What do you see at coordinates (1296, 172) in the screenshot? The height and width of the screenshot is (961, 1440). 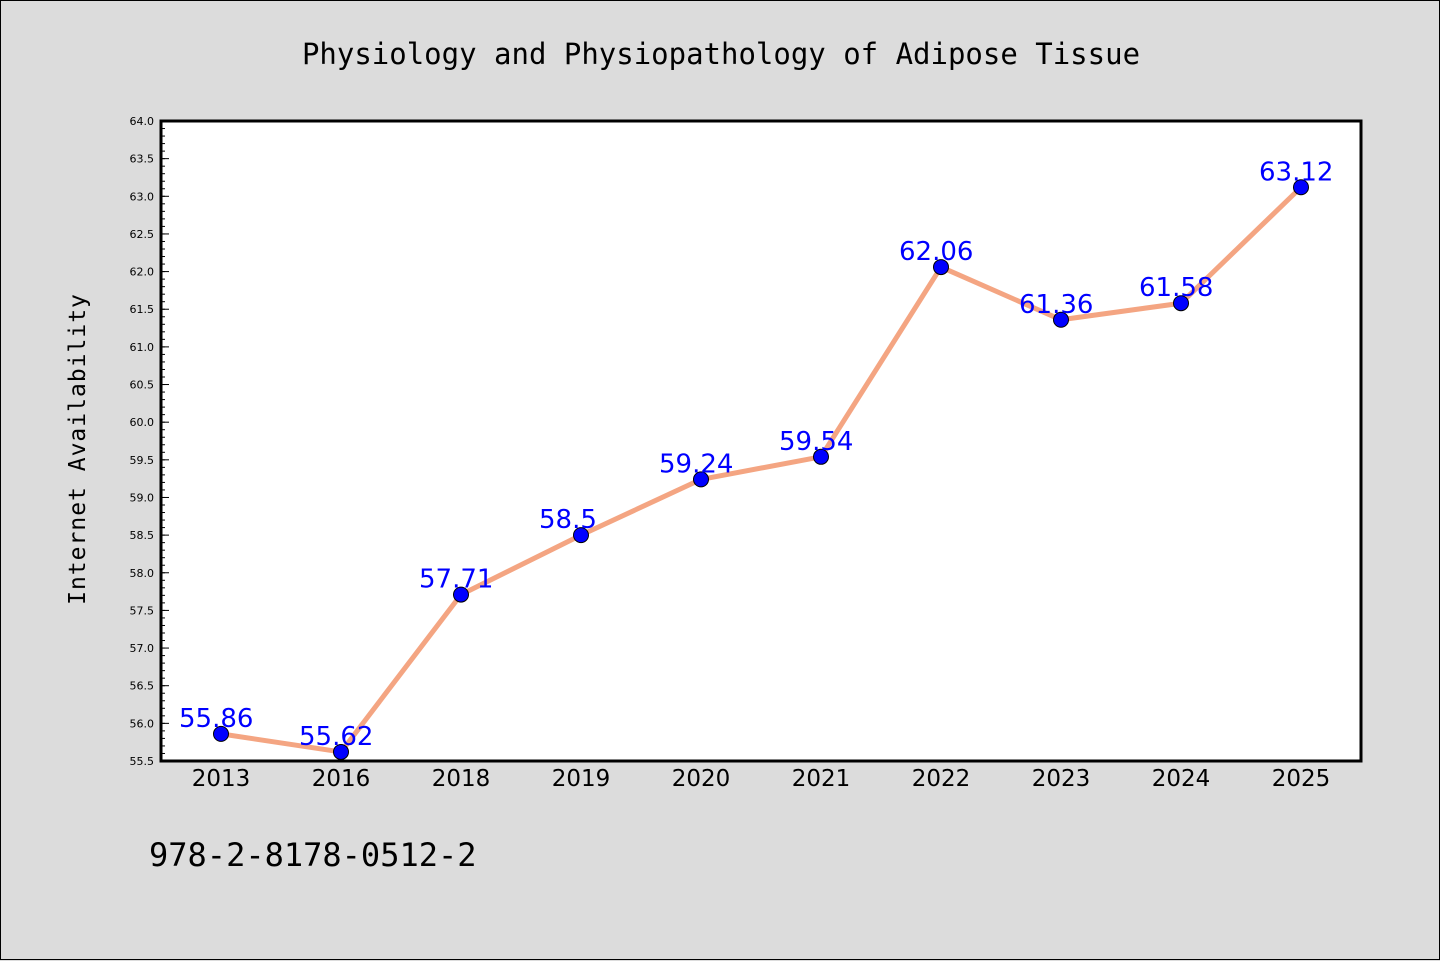 I see `data-label: 63.12` at bounding box center [1296, 172].